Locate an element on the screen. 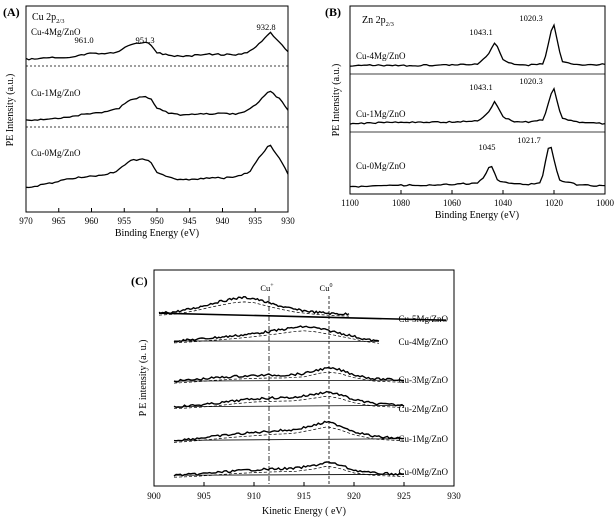 The width and height of the screenshot is (614, 523). panel-c-label: (C) is located at coordinates (139, 281).